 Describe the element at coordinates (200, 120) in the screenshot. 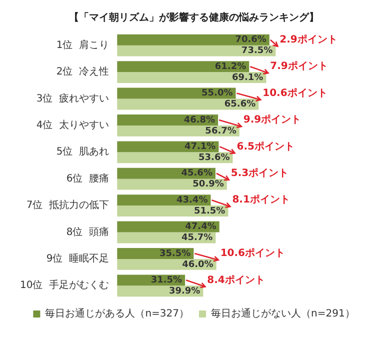

I see `data-label: 46.8%` at that location.